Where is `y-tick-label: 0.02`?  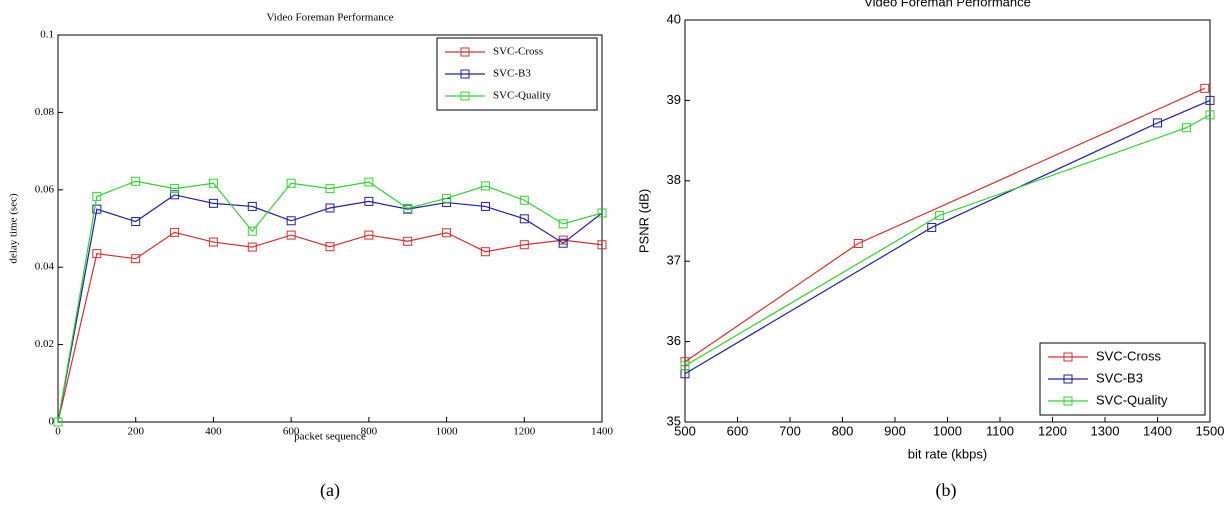 y-tick-label: 0.02 is located at coordinates (44, 344).